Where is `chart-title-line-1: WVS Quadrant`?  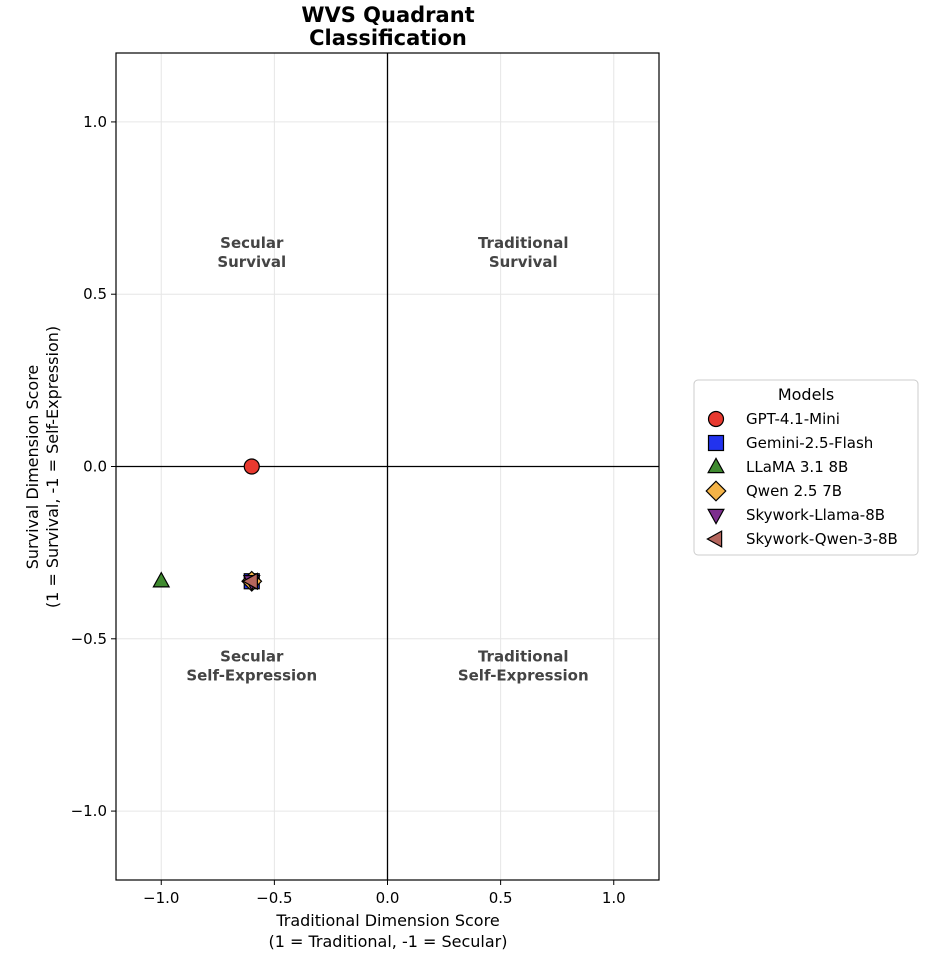
chart-title-line-1: WVS Quadrant is located at coordinates (387, 15).